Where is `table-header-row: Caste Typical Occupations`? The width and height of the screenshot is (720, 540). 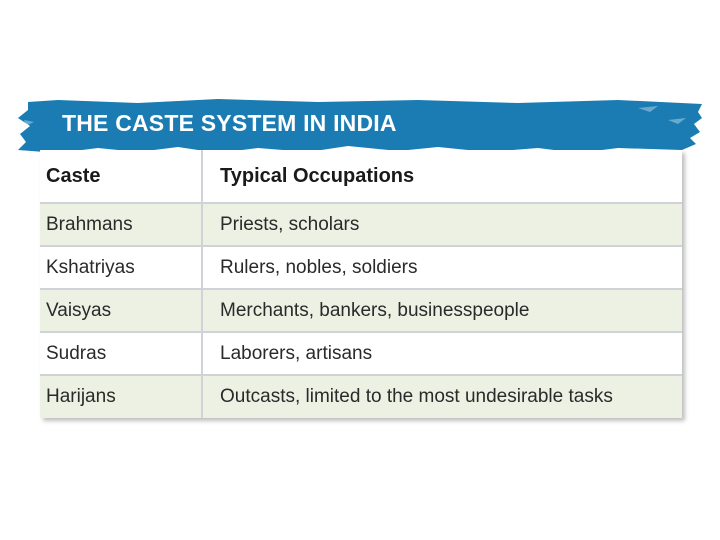 table-header-row: Caste Typical Occupations is located at coordinates (361, 177).